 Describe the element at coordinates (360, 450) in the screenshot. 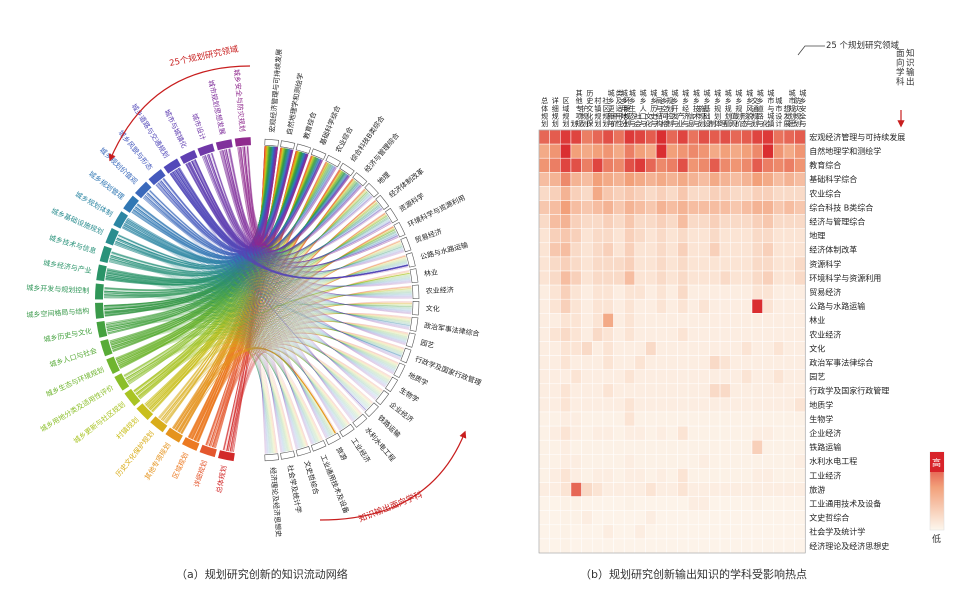

I see `discipline-label: 工业经济` at that location.